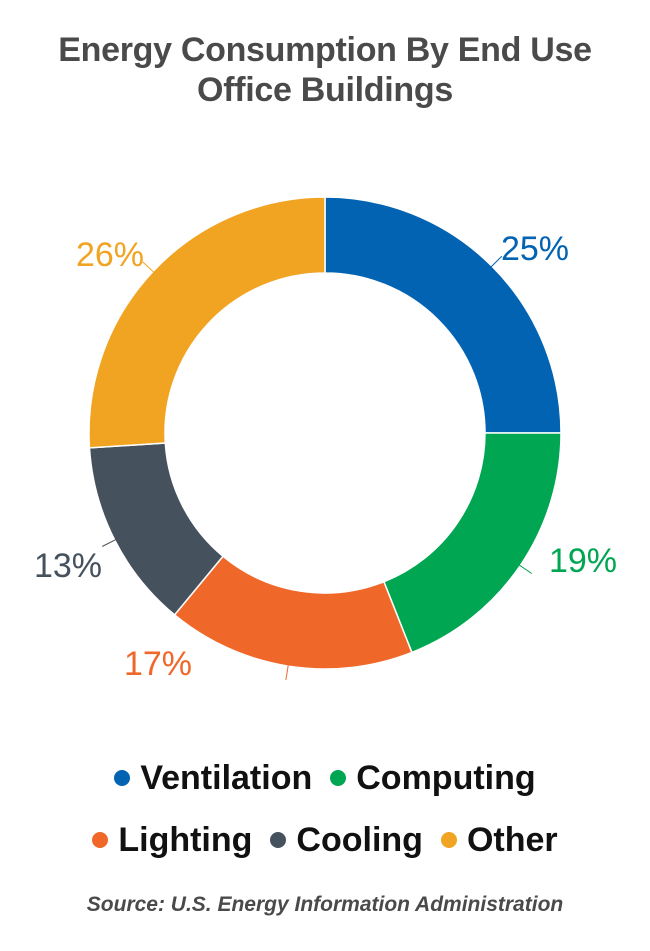  Describe the element at coordinates (207, 322) in the screenshot. I see `slice-other` at that location.